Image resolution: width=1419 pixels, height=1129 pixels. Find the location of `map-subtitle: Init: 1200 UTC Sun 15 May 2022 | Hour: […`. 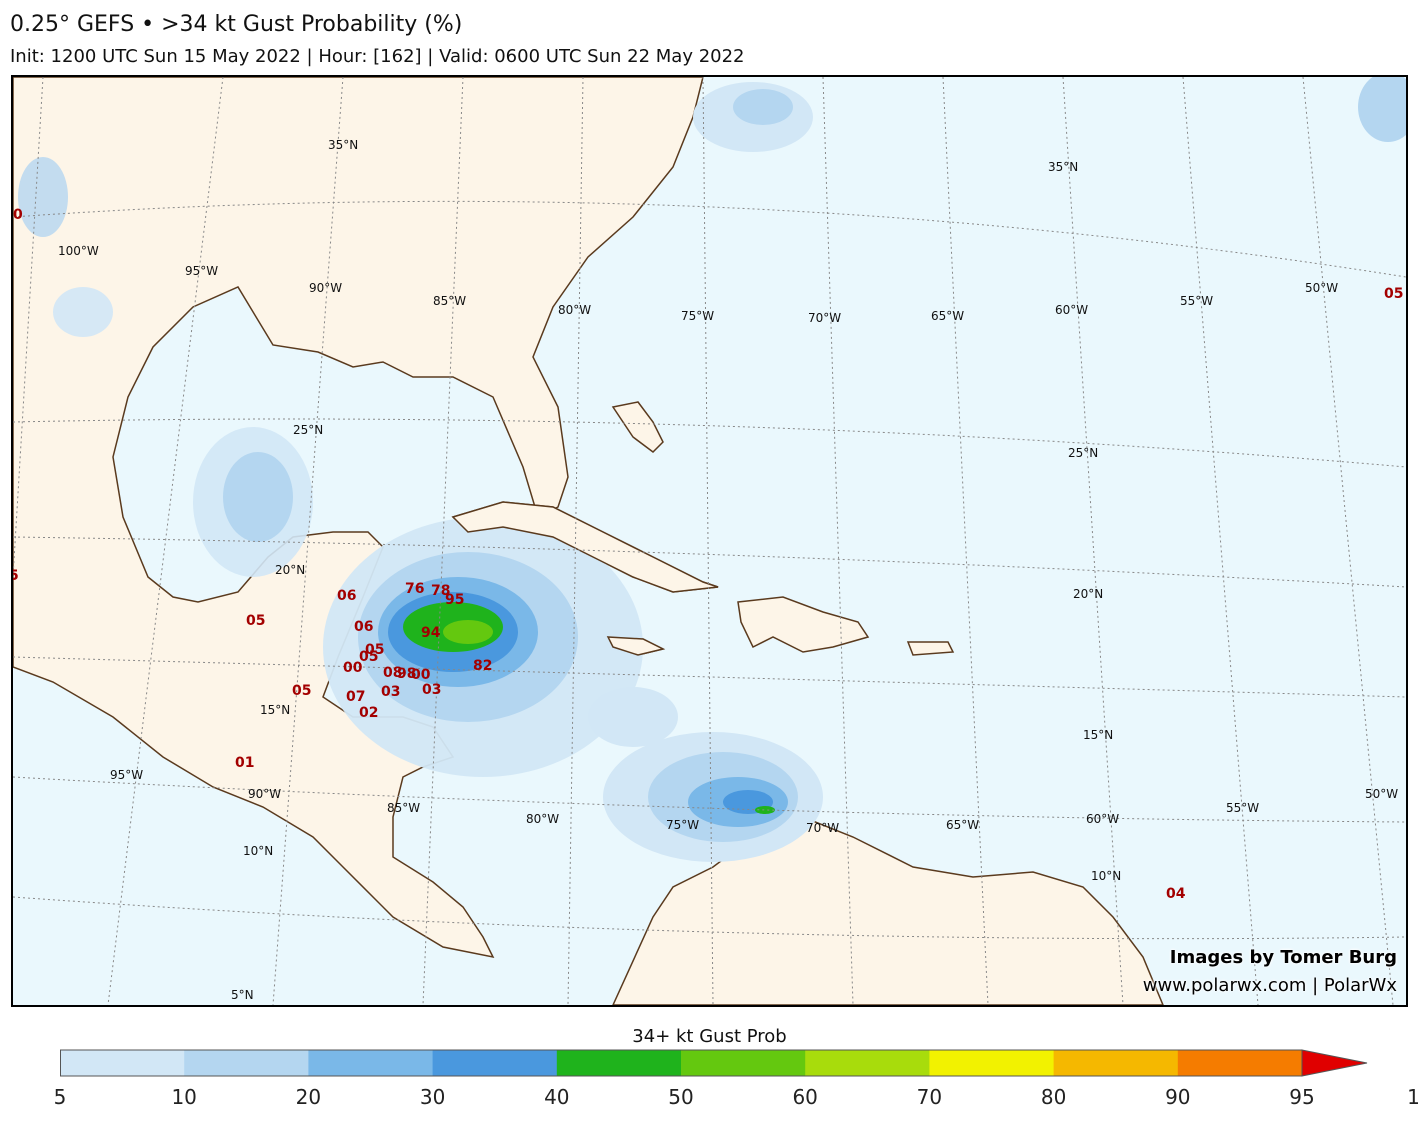

map-subtitle: Init: 1200 UTC Sun 15 May 2022 | Hour: [… is located at coordinates (377, 56).